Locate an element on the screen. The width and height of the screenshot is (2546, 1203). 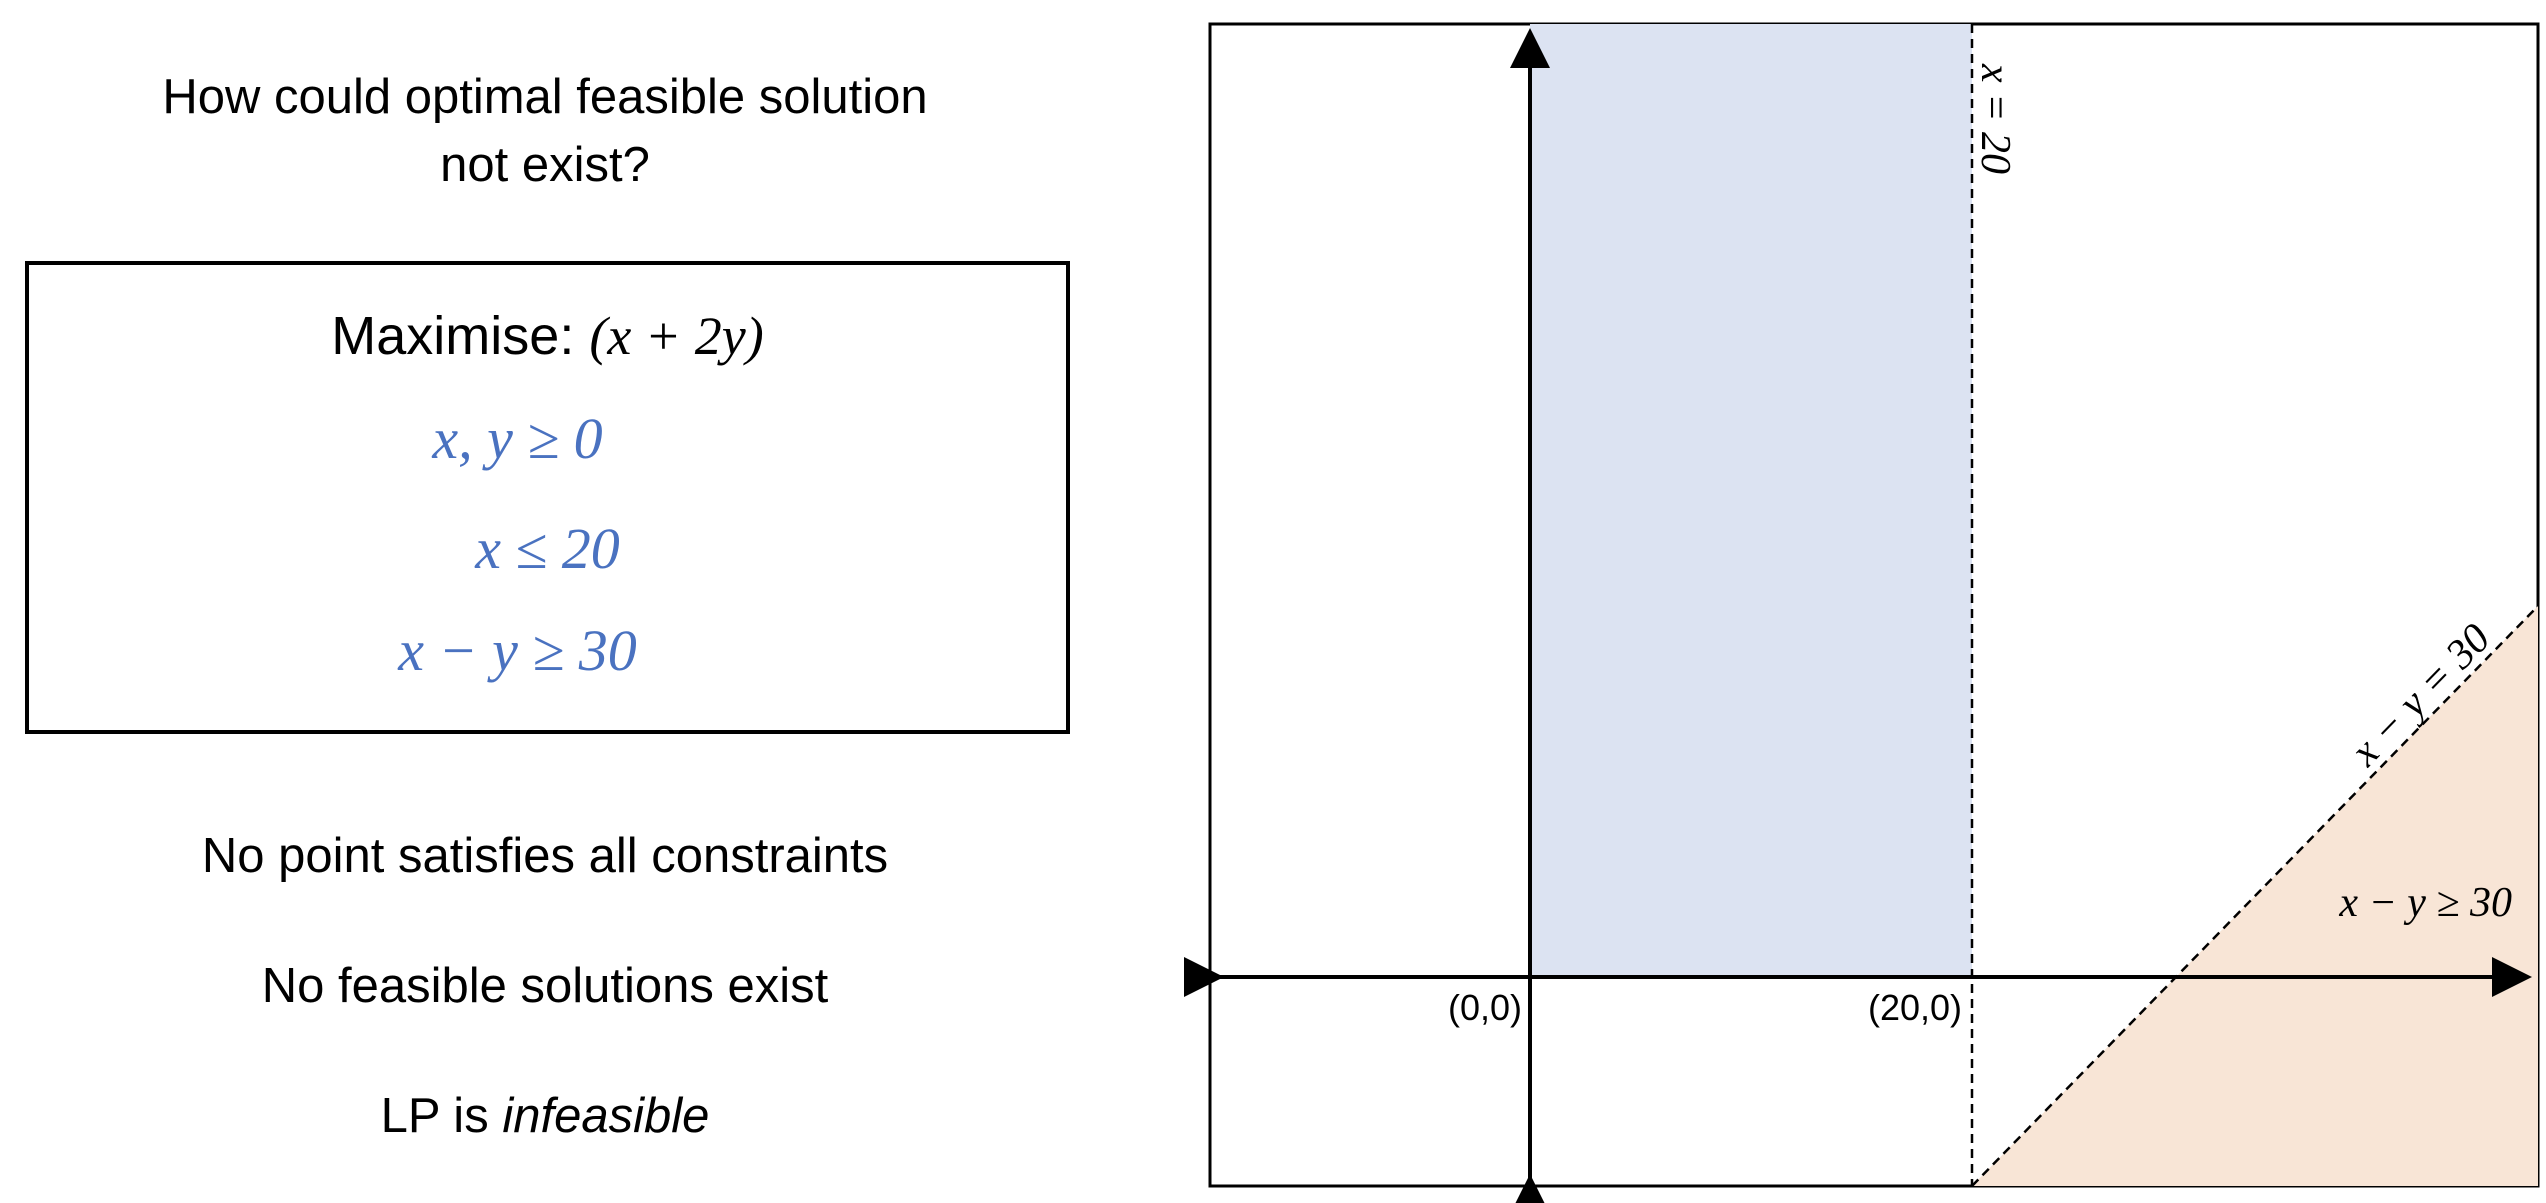
objective: Maximise: (x + 2y) is located at coordinates (547, 336).